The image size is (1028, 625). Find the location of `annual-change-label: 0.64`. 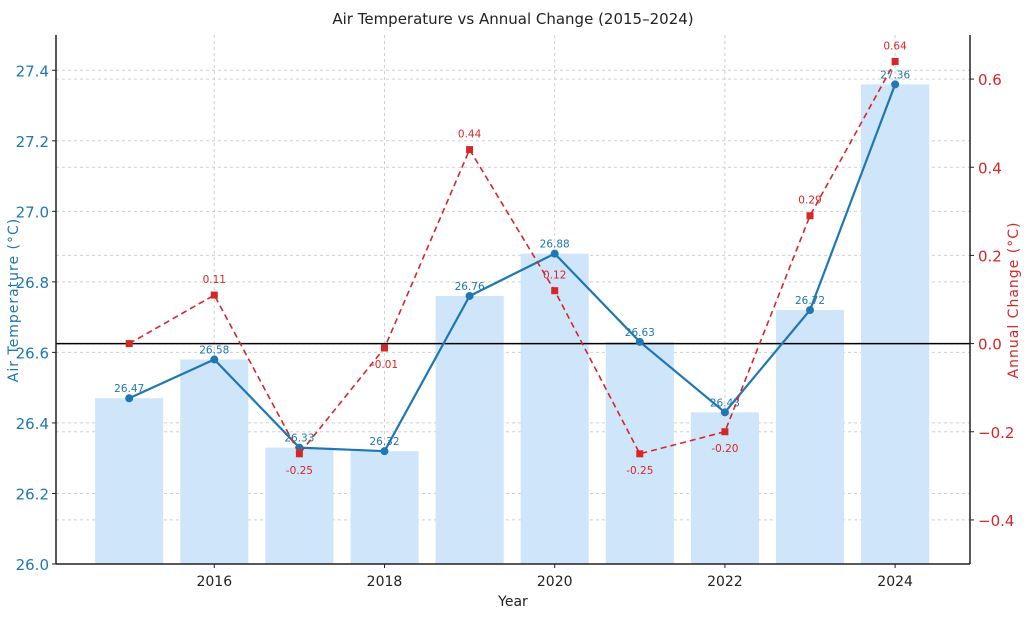

annual-change-label: 0.64 is located at coordinates (895, 46).